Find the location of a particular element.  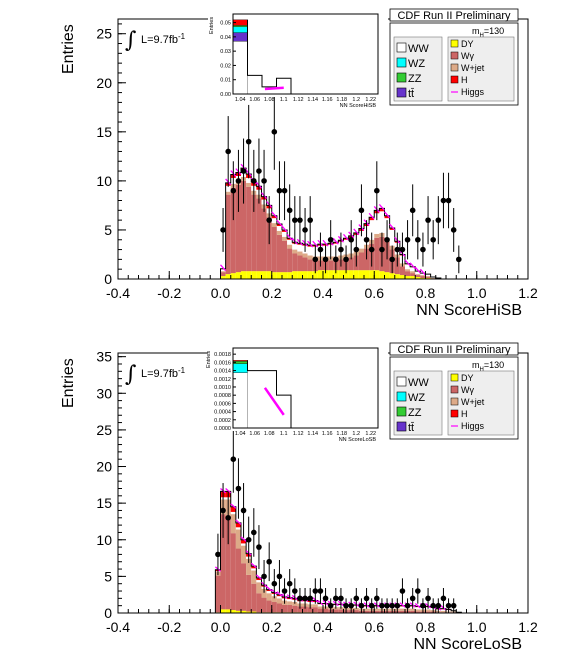

bottom-header: CDF Run II Preliminary is located at coordinates (454, 350).